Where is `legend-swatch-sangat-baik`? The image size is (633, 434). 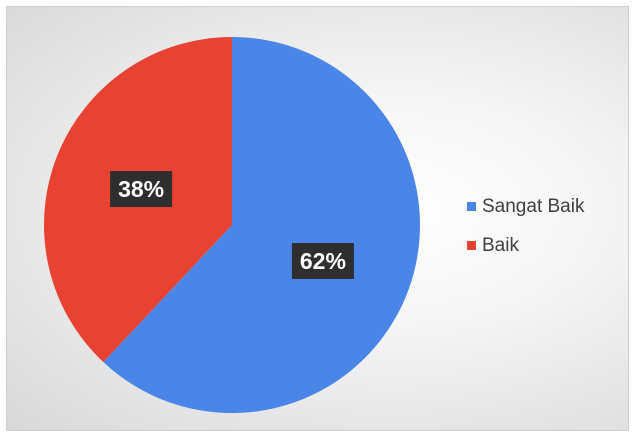 legend-swatch-sangat-baik is located at coordinates (471, 206).